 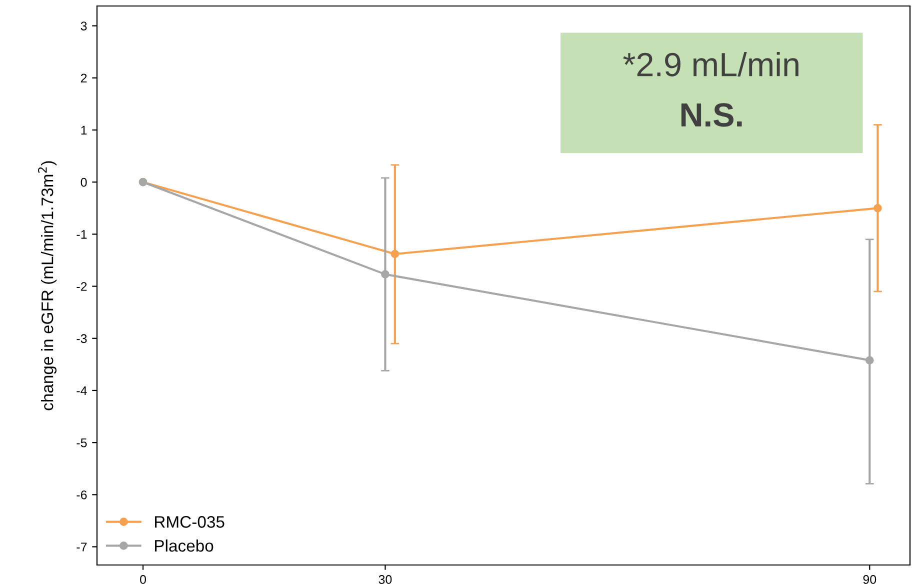 What do you see at coordinates (869, 579) in the screenshot?
I see `x-tick-label: 90` at bounding box center [869, 579].